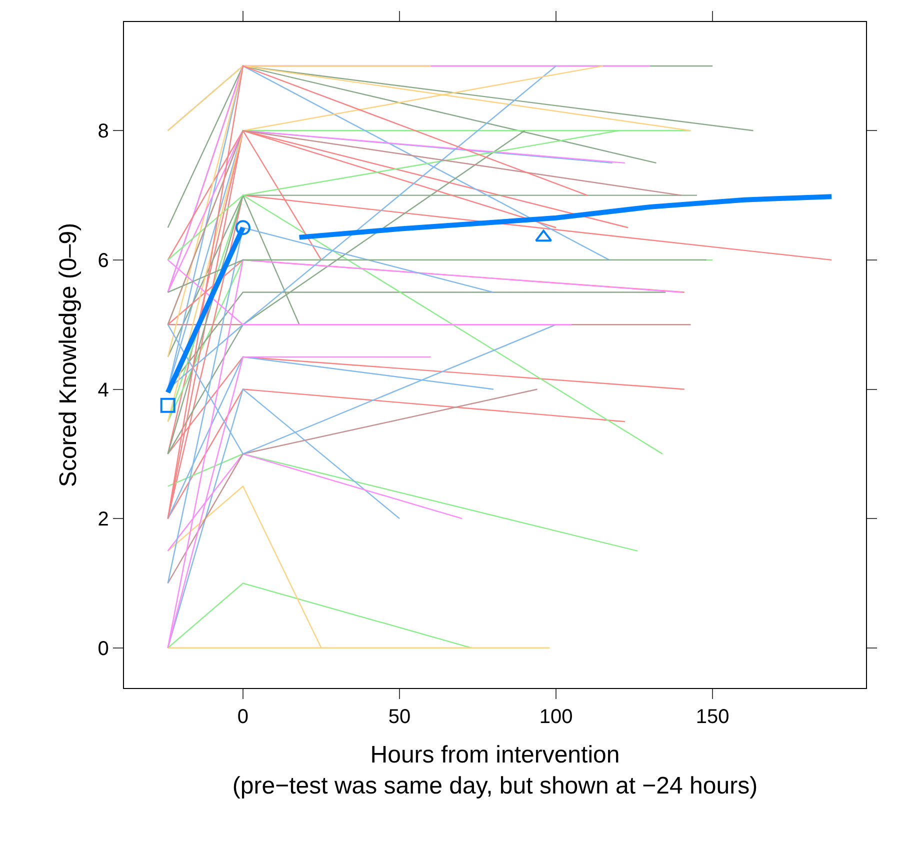 The image size is (909, 855). I want to click on y-tick-label: 4, so click(103, 390).